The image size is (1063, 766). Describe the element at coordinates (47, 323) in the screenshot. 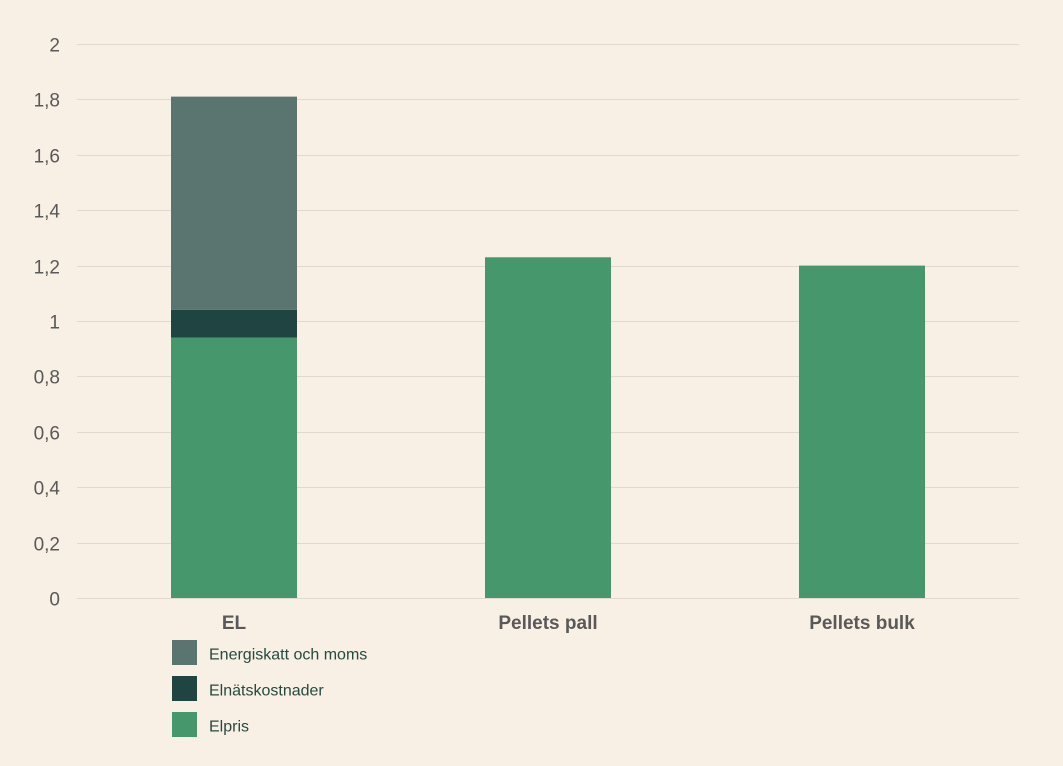

I see `y-axis-tick-labels: 0 0,2 0,4 0,6 0,8 1 1,2 1,4 1,6 1,8 2` at that location.